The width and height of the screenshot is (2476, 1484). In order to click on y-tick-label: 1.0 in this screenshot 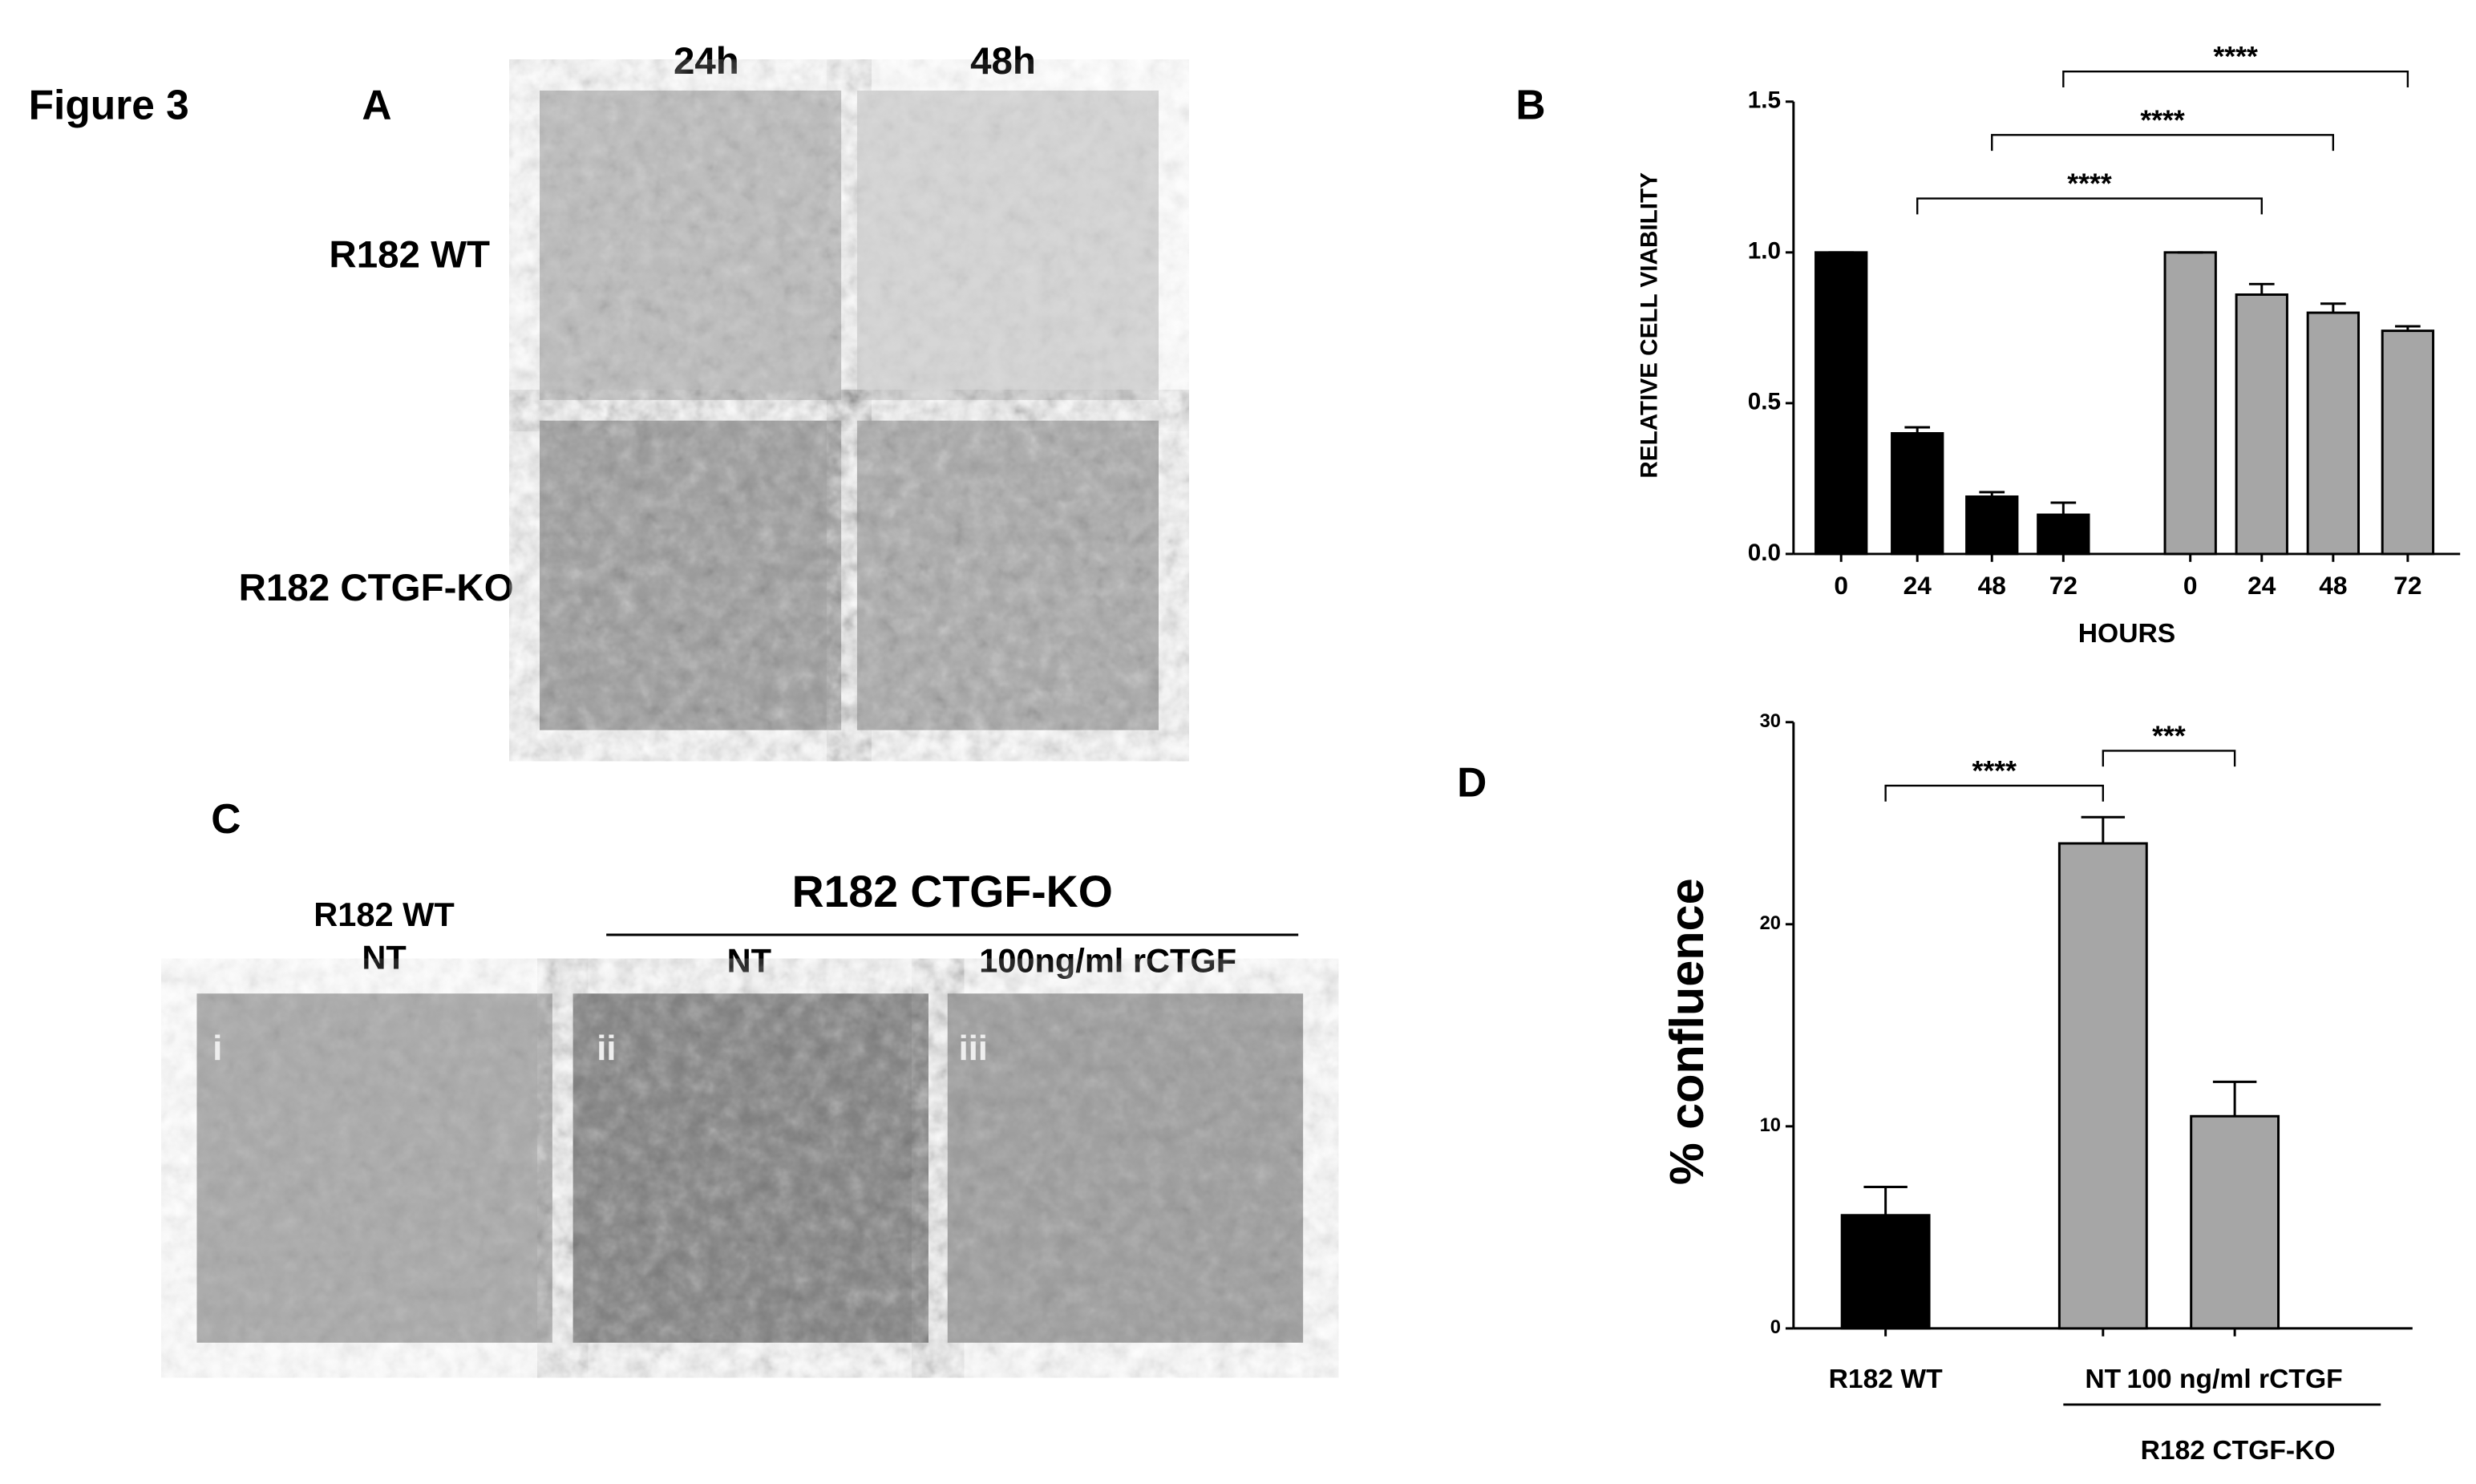, I will do `click(1764, 252)`.